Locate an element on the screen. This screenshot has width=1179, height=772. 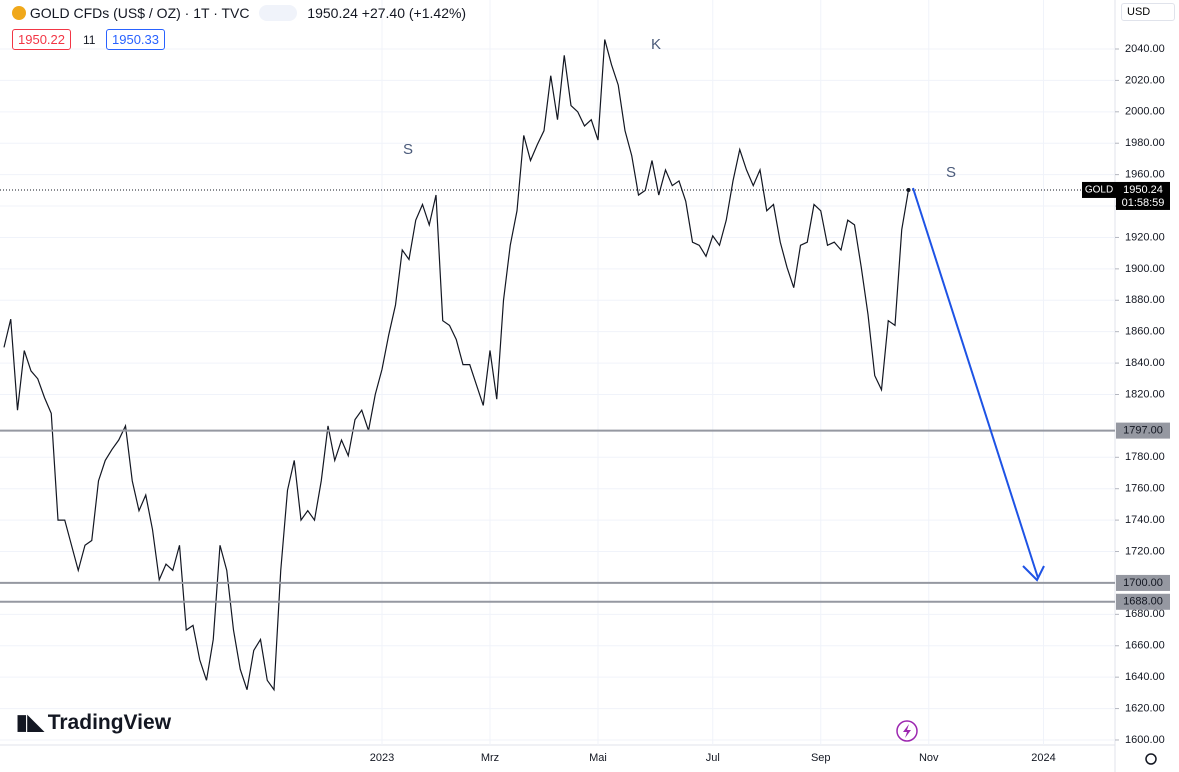
currency-select: USD is located at coordinates (1148, 12).